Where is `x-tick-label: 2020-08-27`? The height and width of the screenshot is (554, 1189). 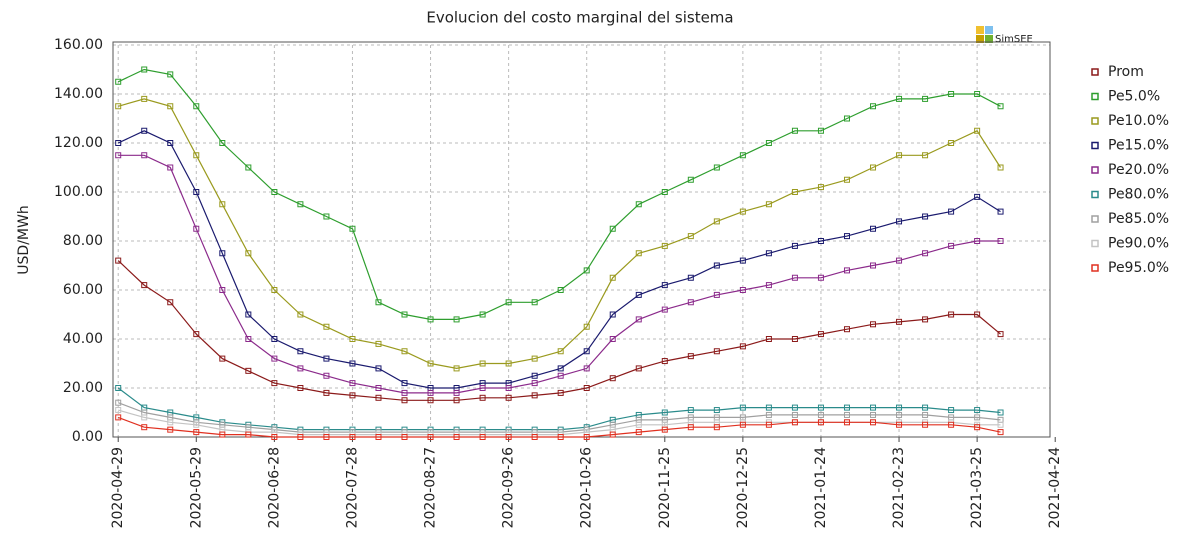
x-tick-label: 2020-08-27 is located at coordinates (431, 487).